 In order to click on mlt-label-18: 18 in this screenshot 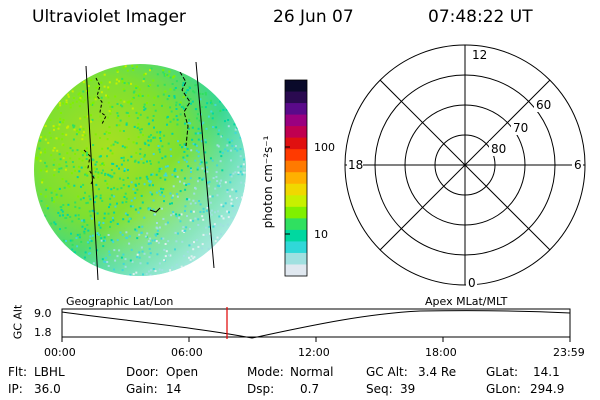, I will do `click(356, 165)`.